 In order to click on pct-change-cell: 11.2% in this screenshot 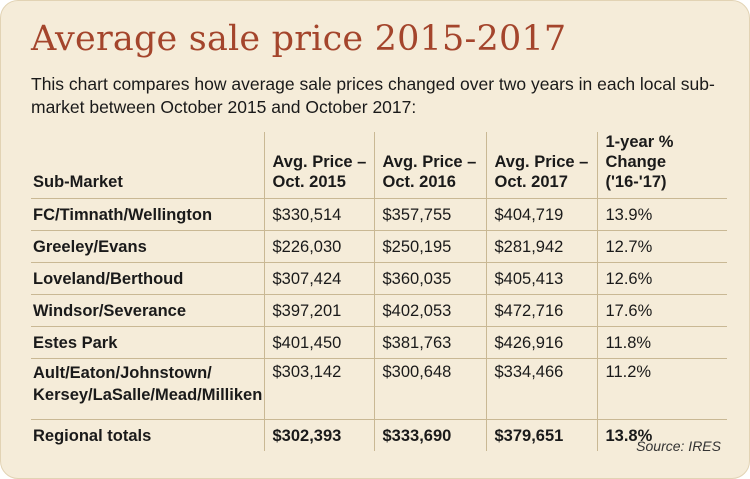, I will do `click(661, 389)`.